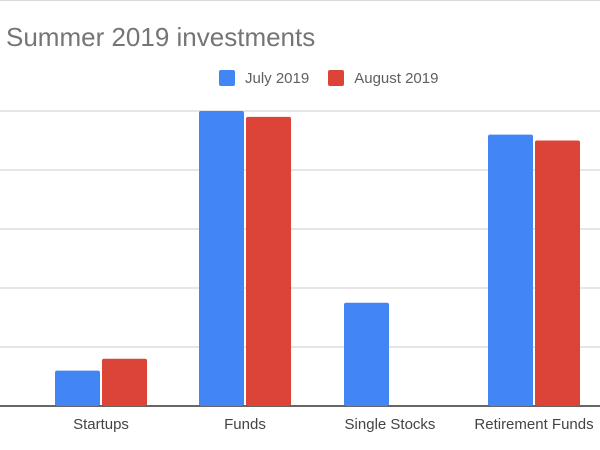 The height and width of the screenshot is (450, 600). What do you see at coordinates (77, 388) in the screenshot?
I see `bar-july-startups` at bounding box center [77, 388].